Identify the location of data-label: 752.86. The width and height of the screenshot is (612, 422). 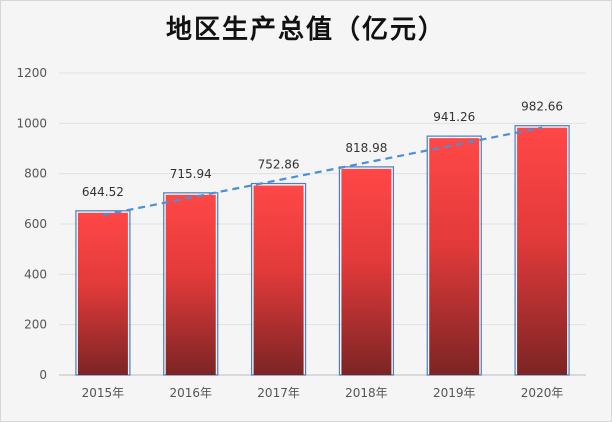
(279, 165).